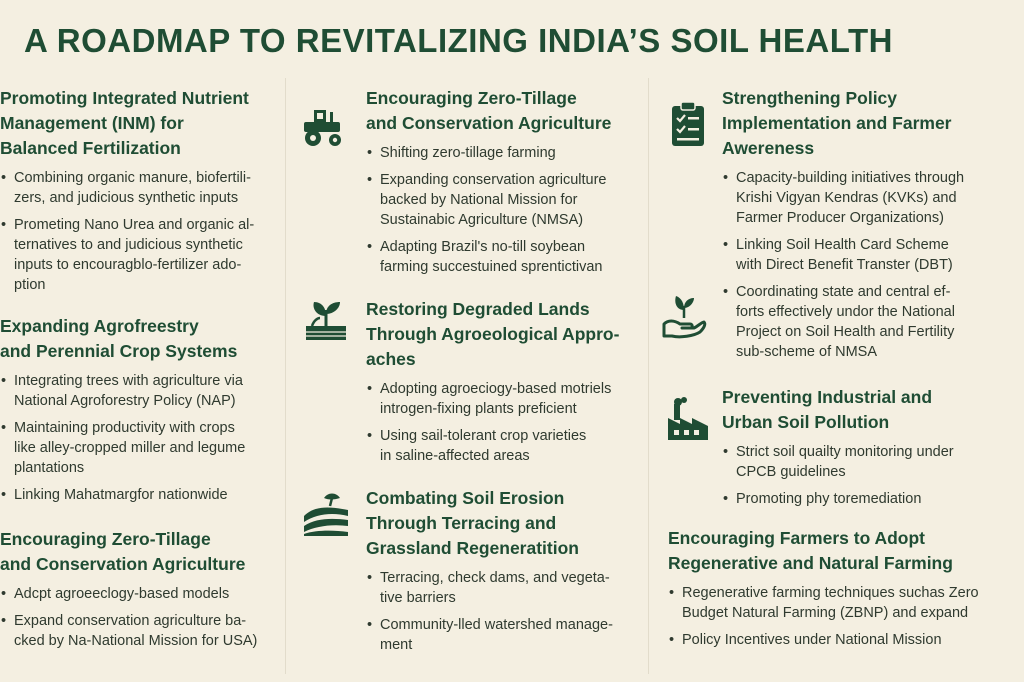 This screenshot has width=1024, height=682. I want to click on clipboard-icon, so click(688, 124).